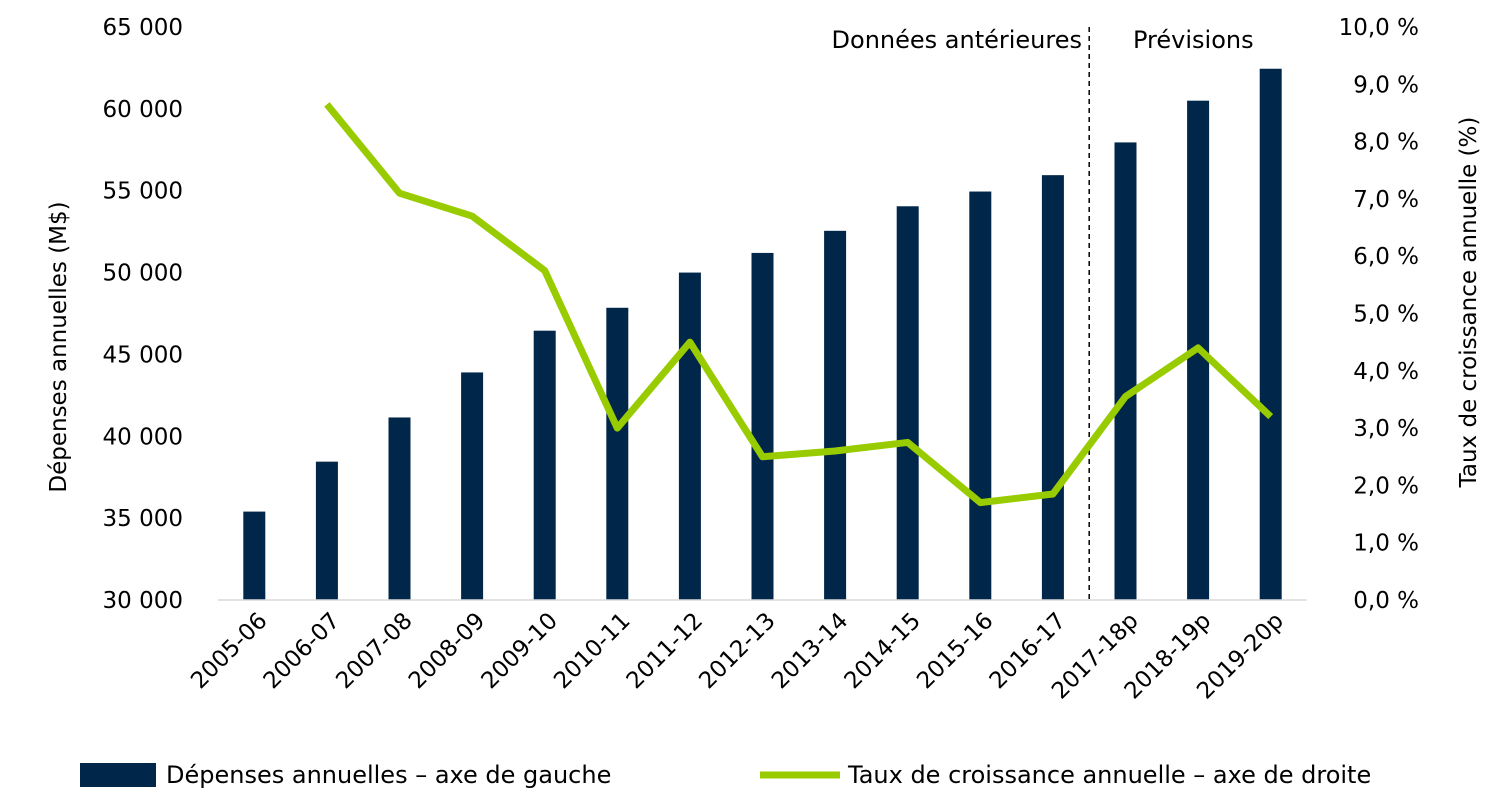 Image resolution: width=1500 pixels, height=794 pixels. I want to click on right-tick-label: 9,0 %, so click(1386, 85).